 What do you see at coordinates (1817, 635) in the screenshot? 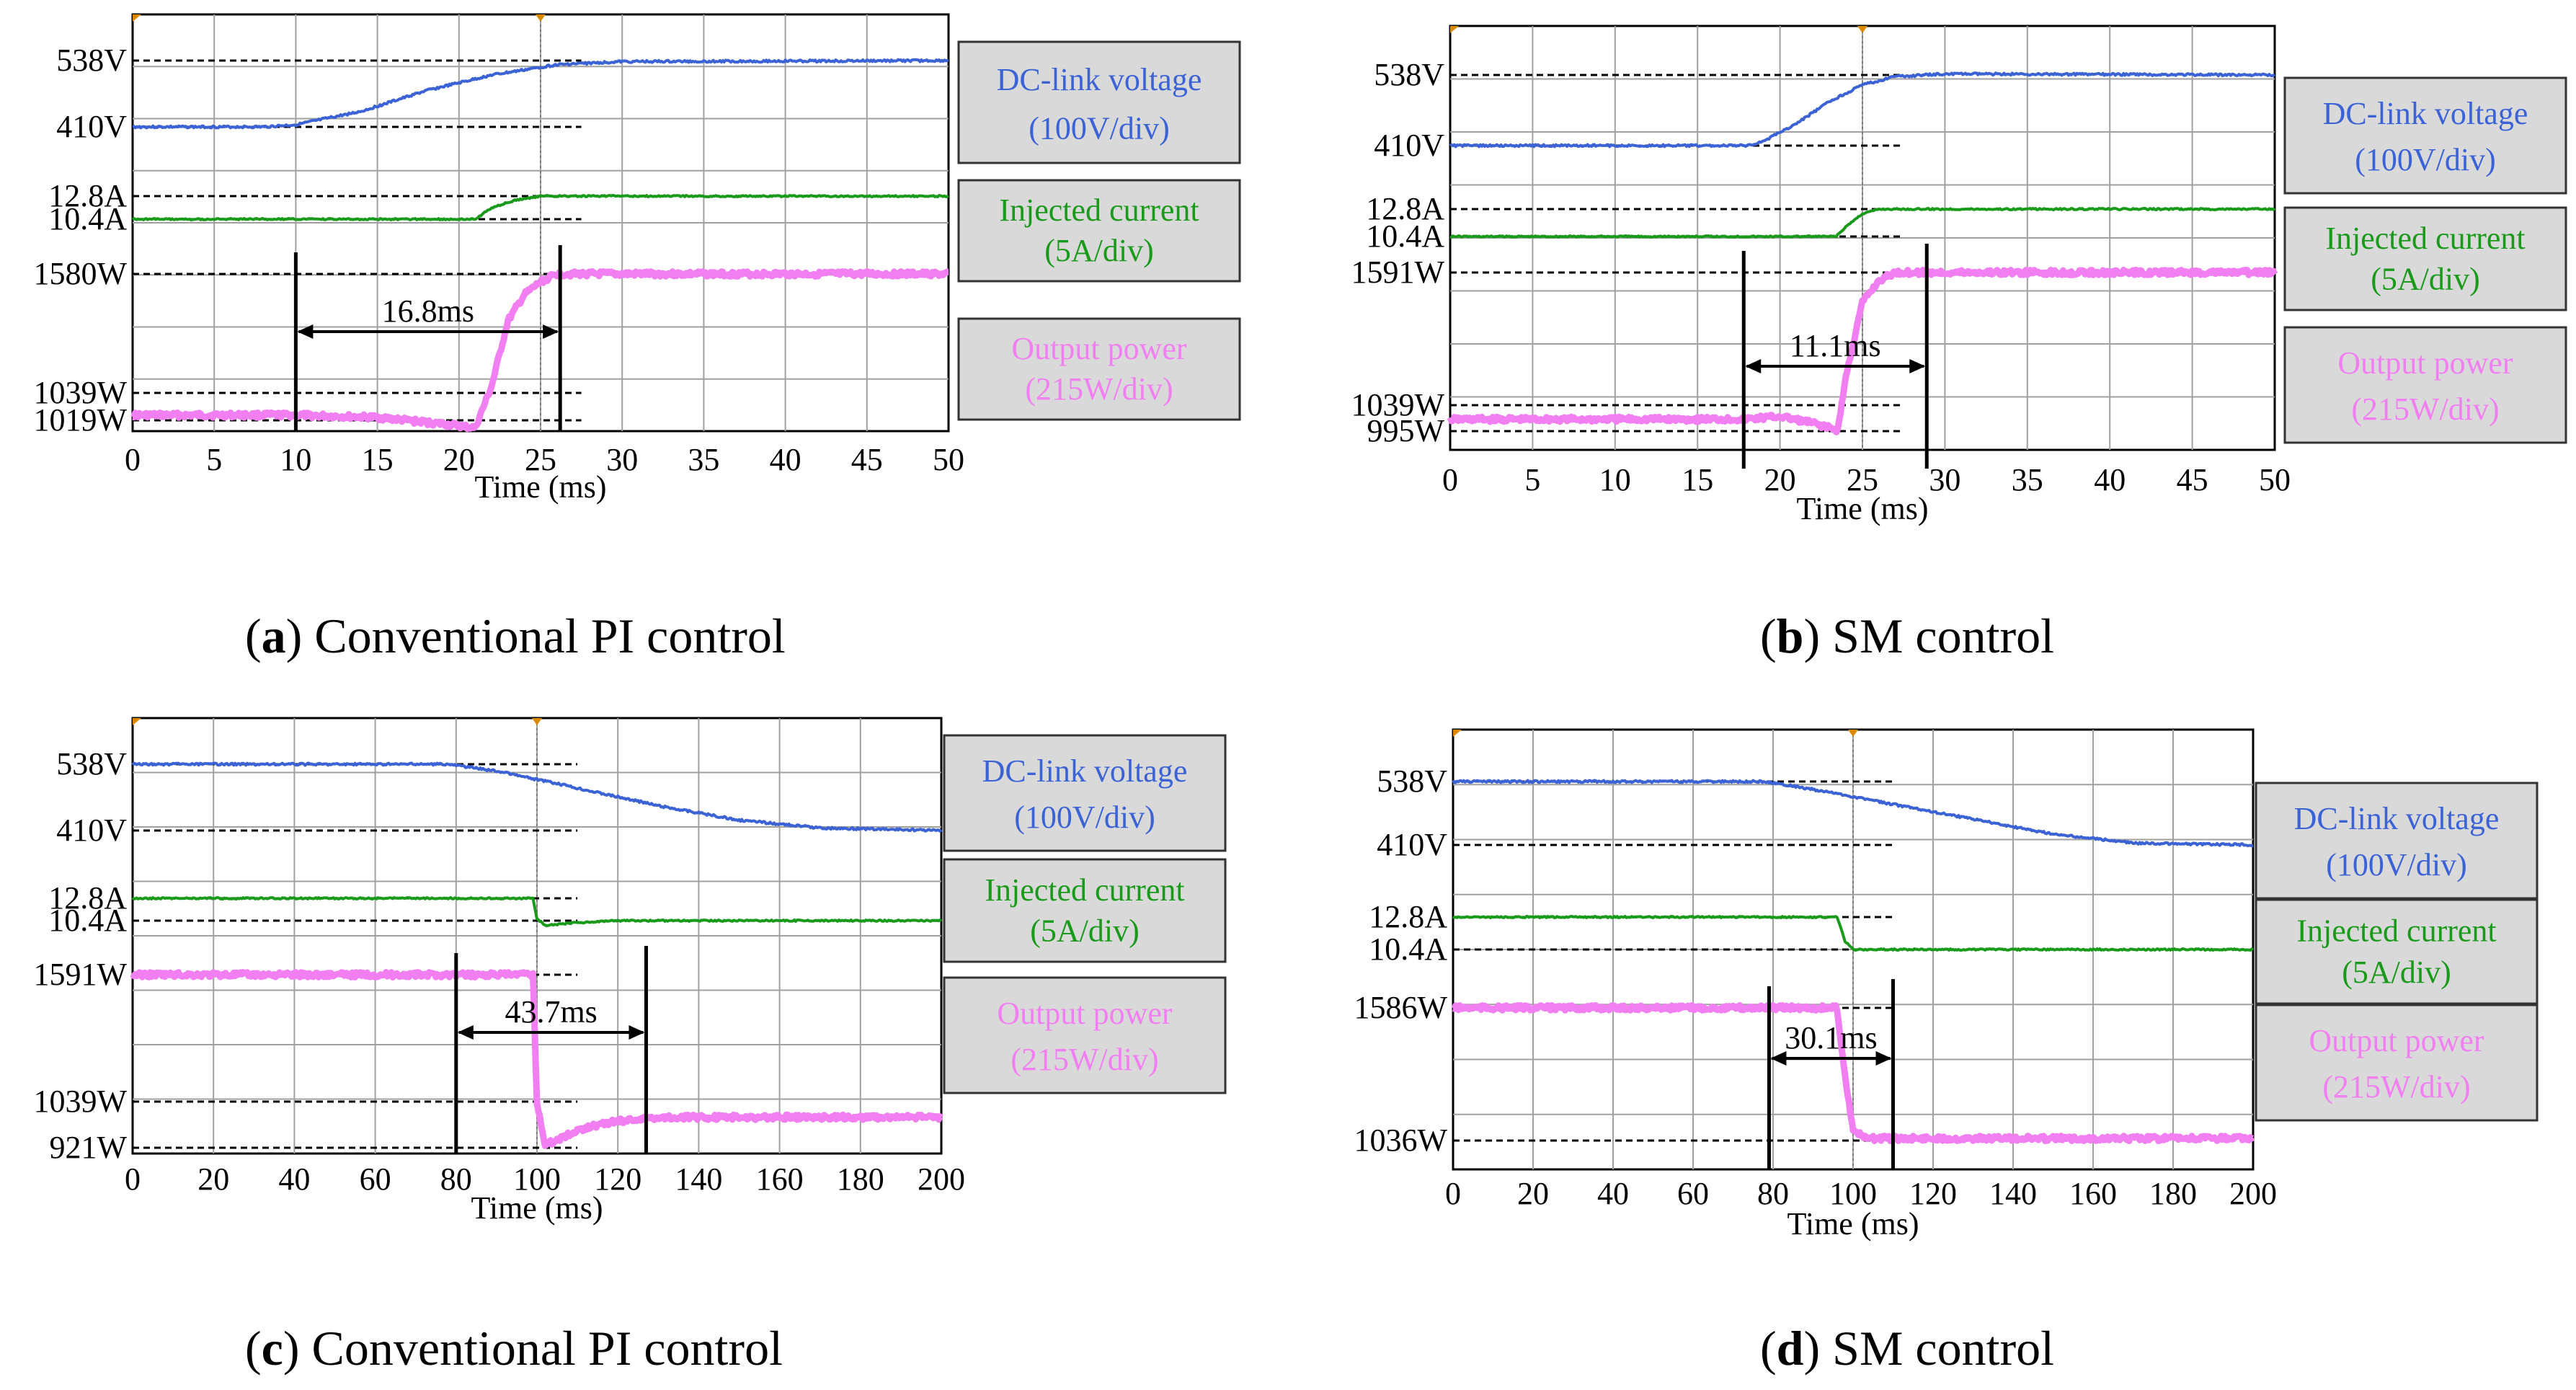
I see `caption-paren: )` at bounding box center [1817, 635].